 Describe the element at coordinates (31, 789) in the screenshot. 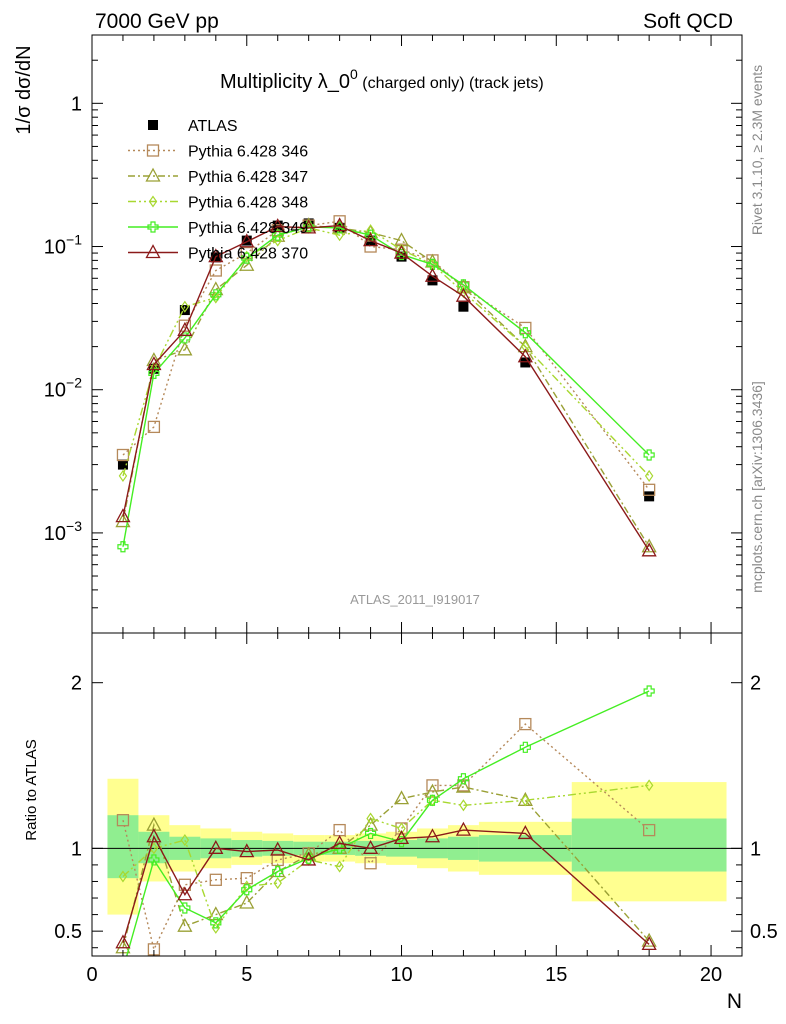

I see `ratio-ylabel: Ratio to ATLAS` at that location.